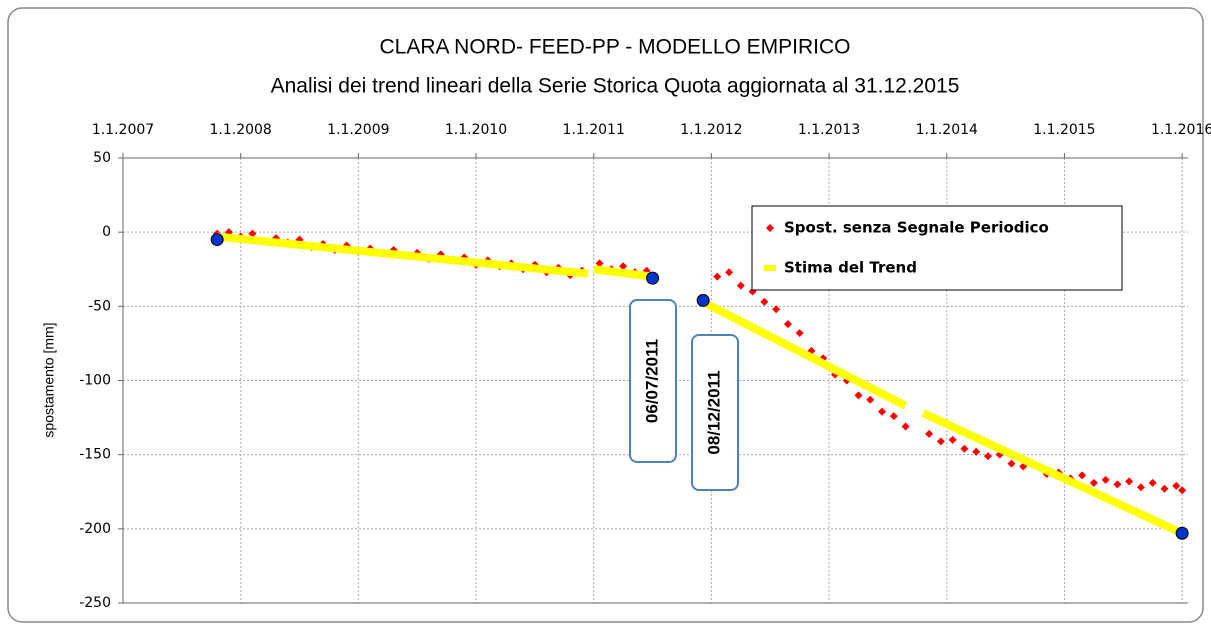  I want to click on x-tick-label: 1.1.2009, so click(358, 130).